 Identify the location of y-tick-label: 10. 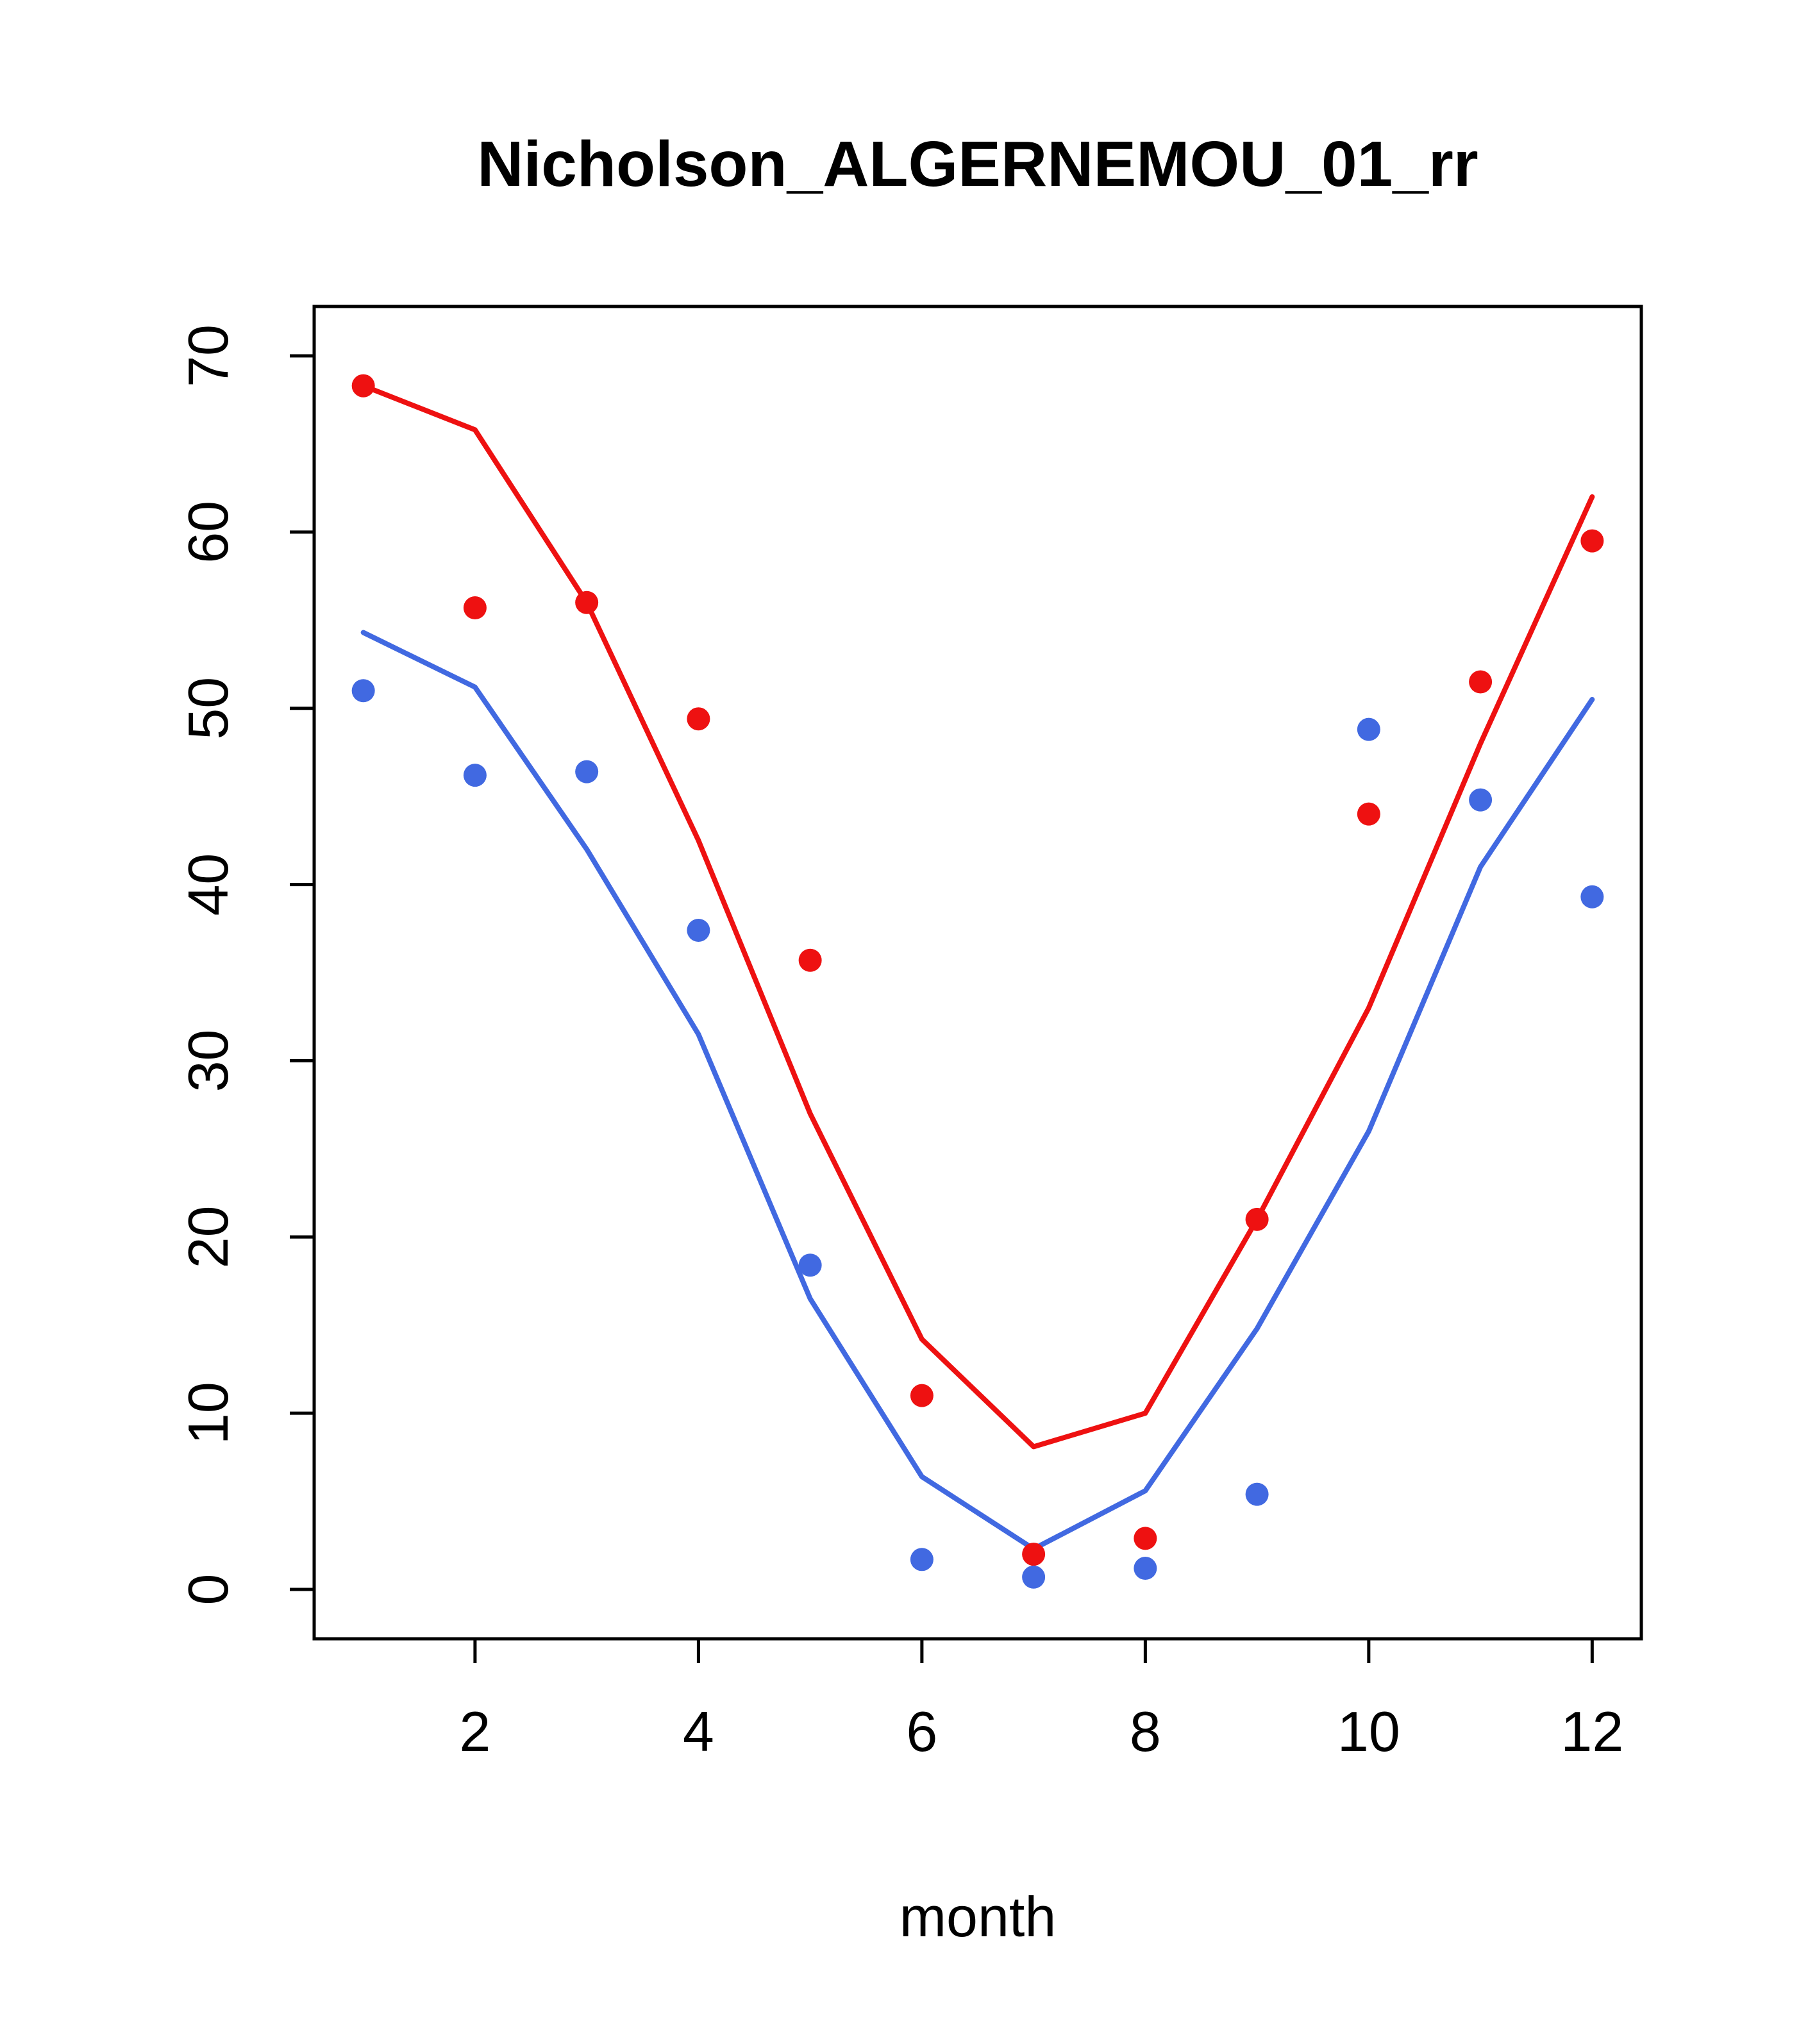
(208, 1413).